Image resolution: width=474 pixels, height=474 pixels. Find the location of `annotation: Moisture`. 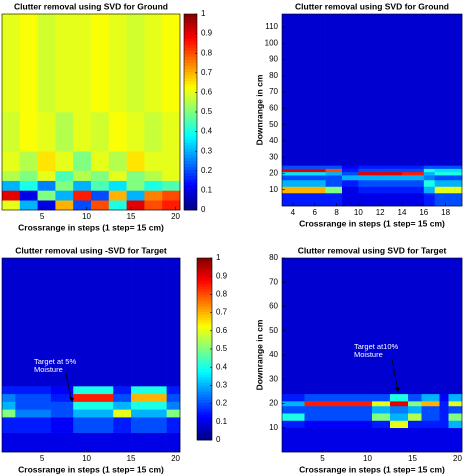

annotation: Moisture is located at coordinates (48, 369).